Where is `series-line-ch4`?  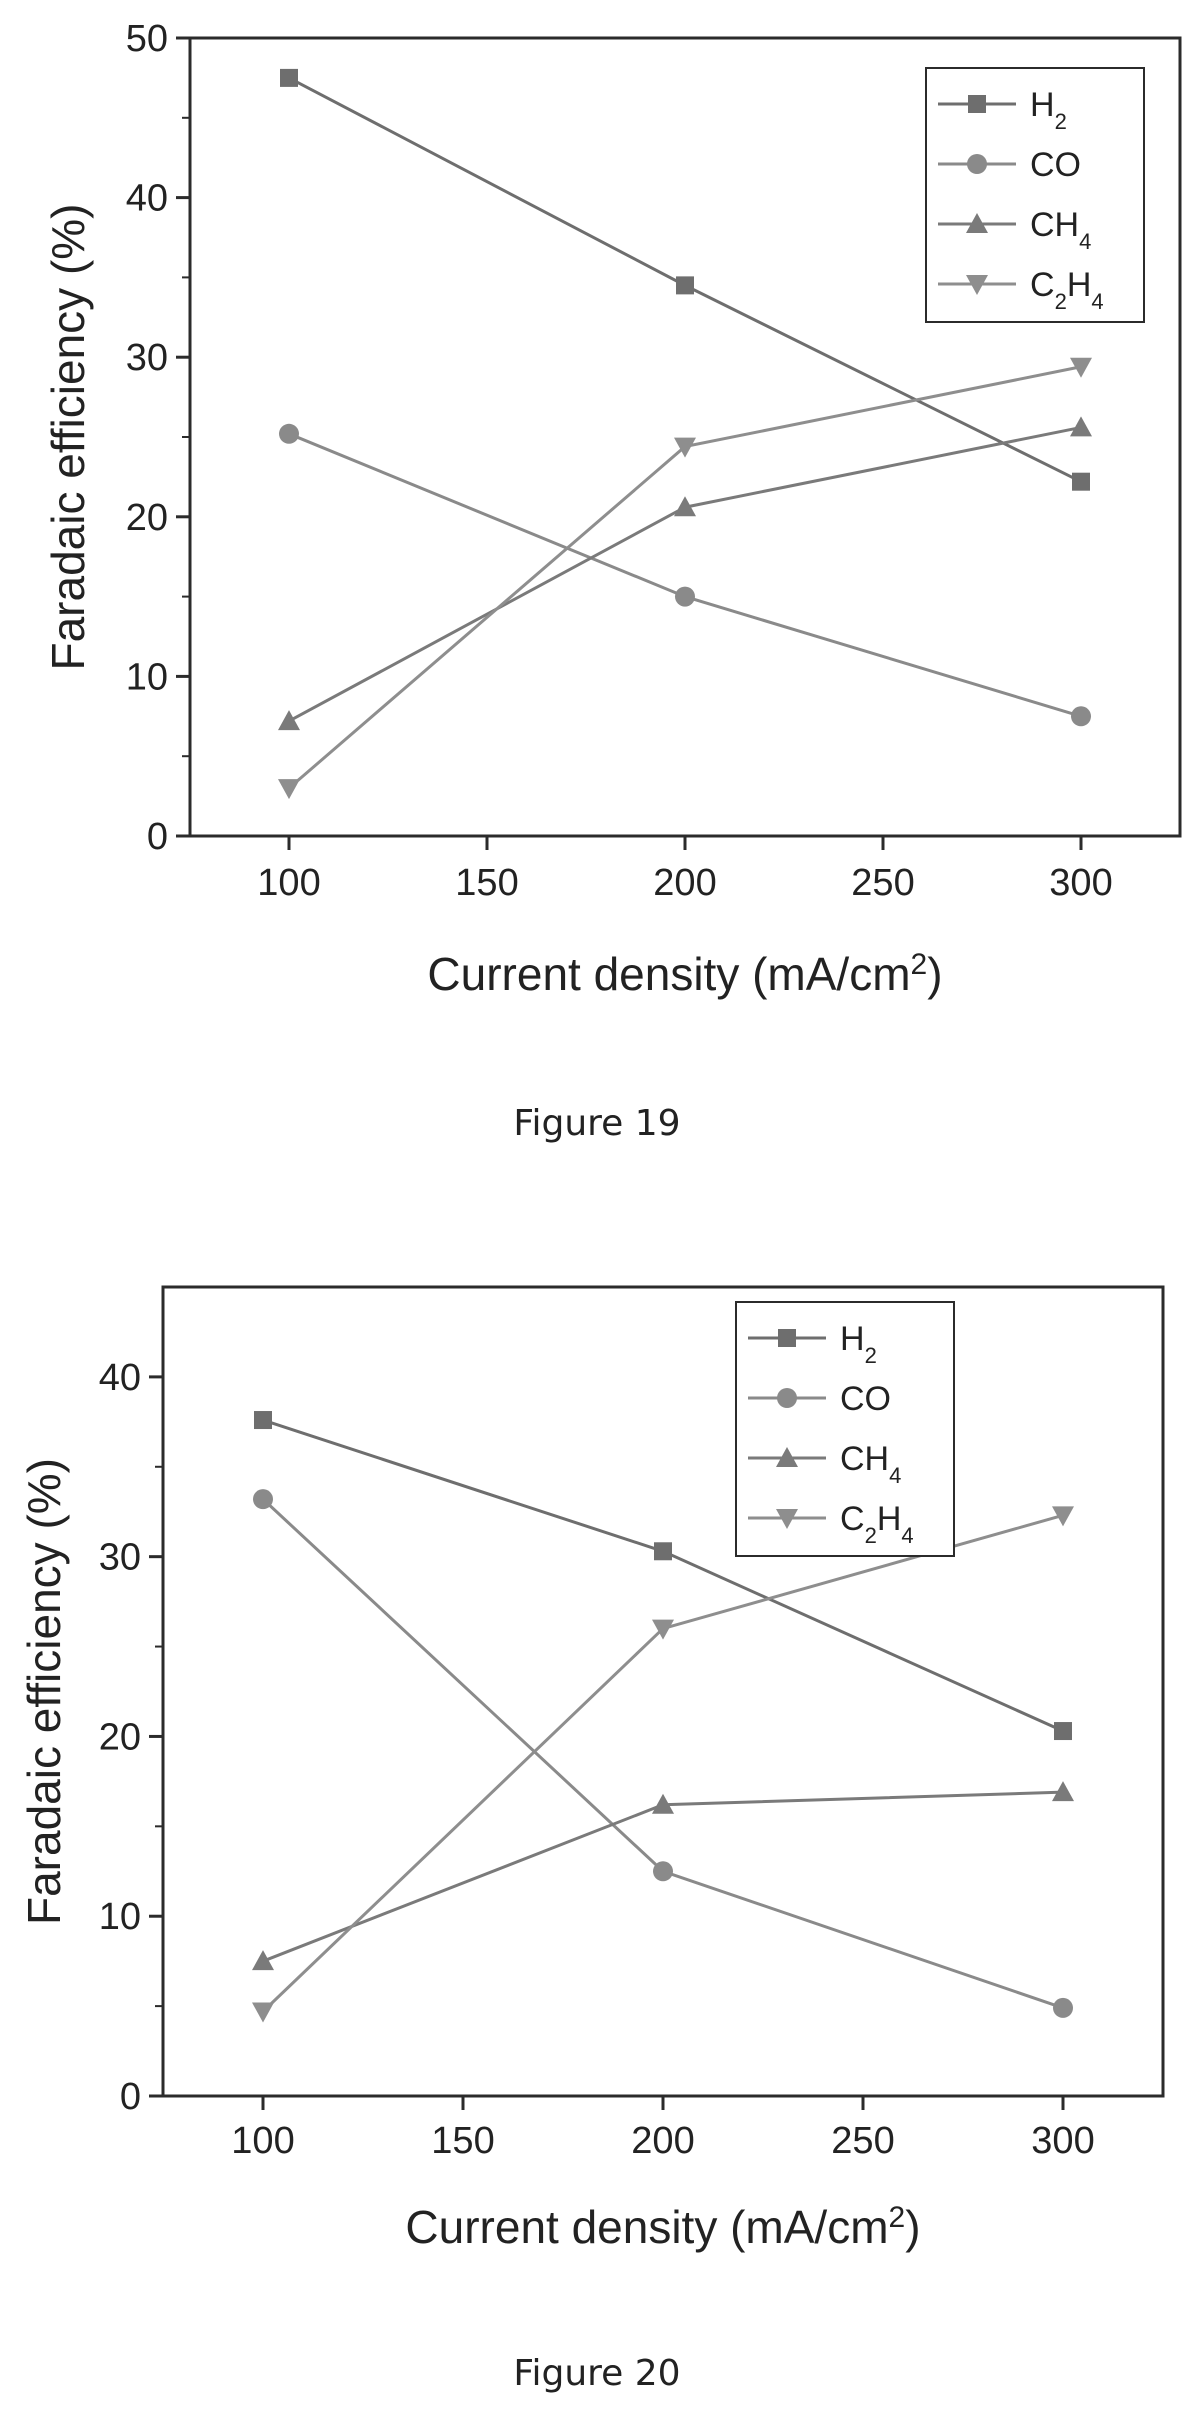
series-line-ch4 is located at coordinates (685, 574).